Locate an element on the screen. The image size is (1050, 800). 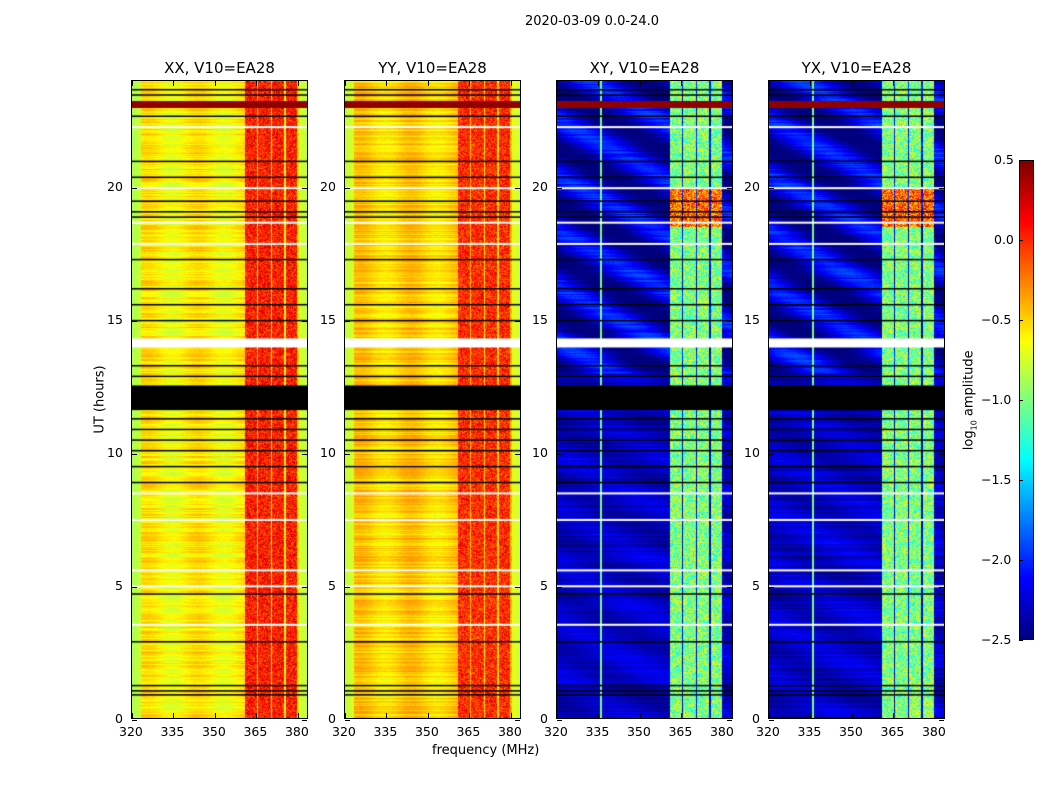
y-axis-label: UT (hours) is located at coordinates (100, 399).